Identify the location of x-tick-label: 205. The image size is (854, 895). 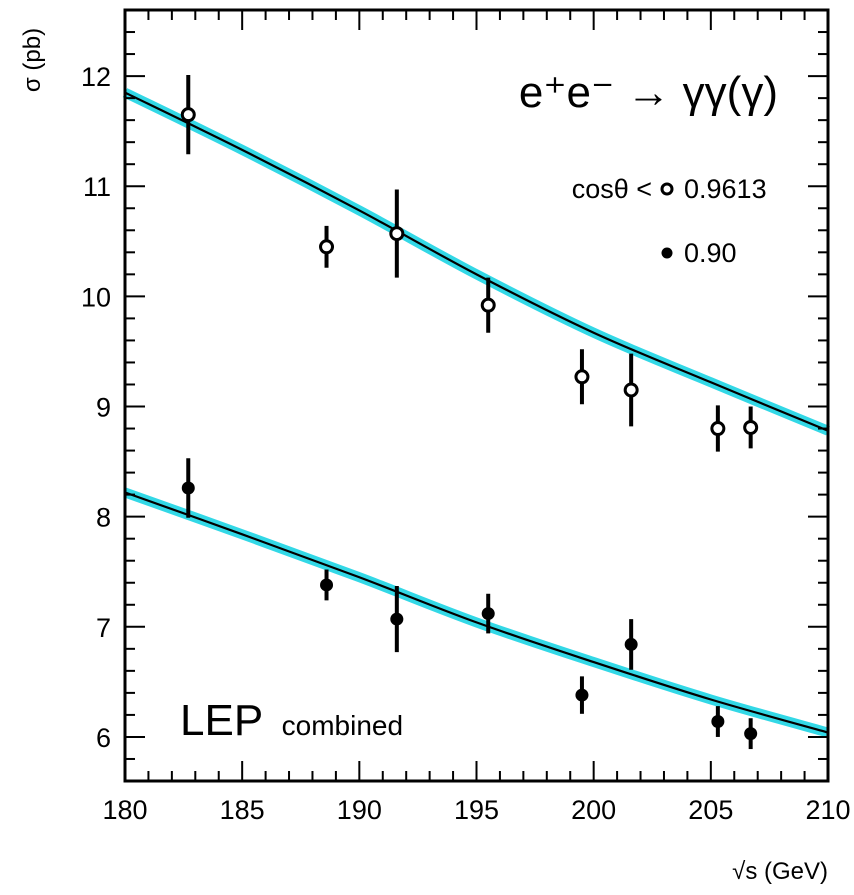
(710, 810).